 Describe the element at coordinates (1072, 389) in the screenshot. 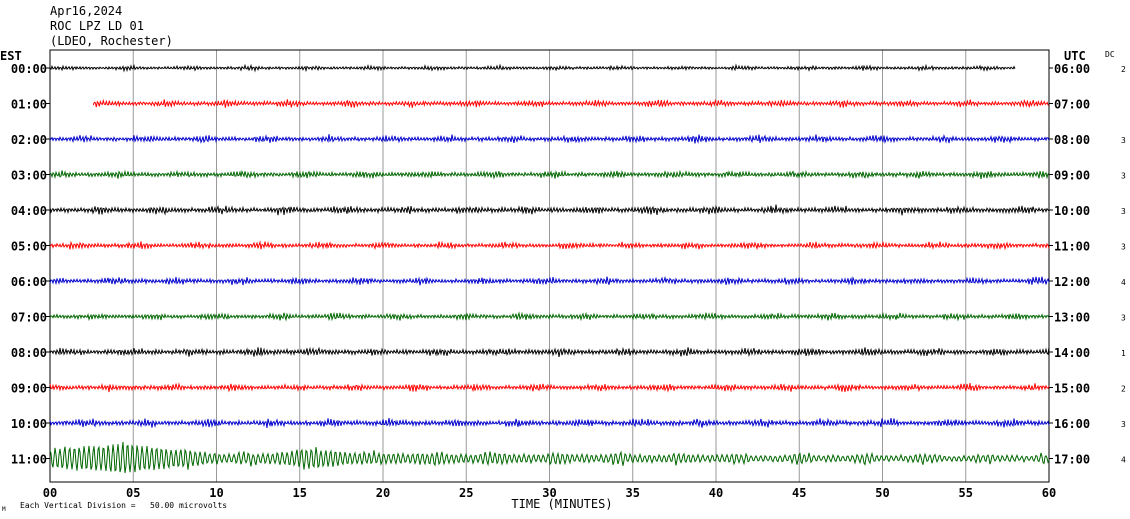

I see `utc-tick-label: 15:00` at that location.